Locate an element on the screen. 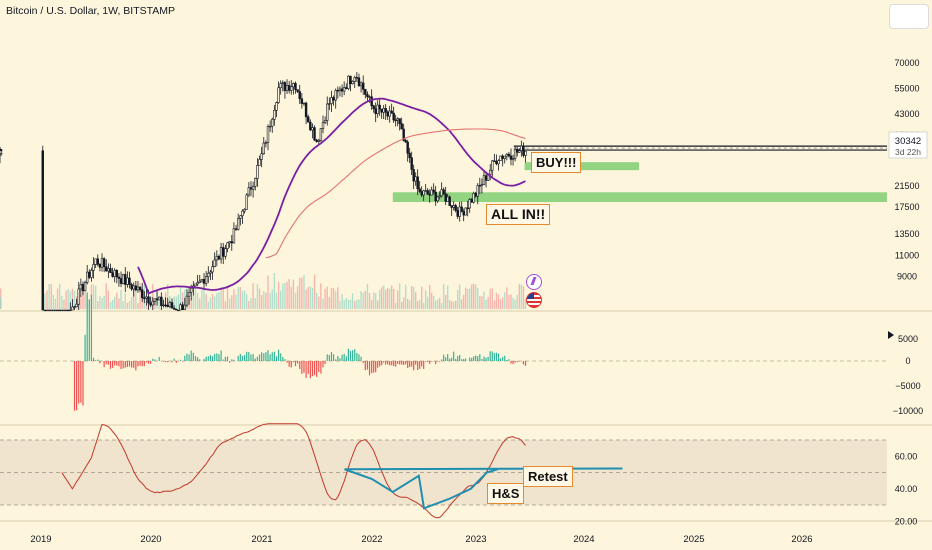 Image resolution: width=932 pixels, height=550 pixels. us-flag-icon is located at coordinates (534, 300).